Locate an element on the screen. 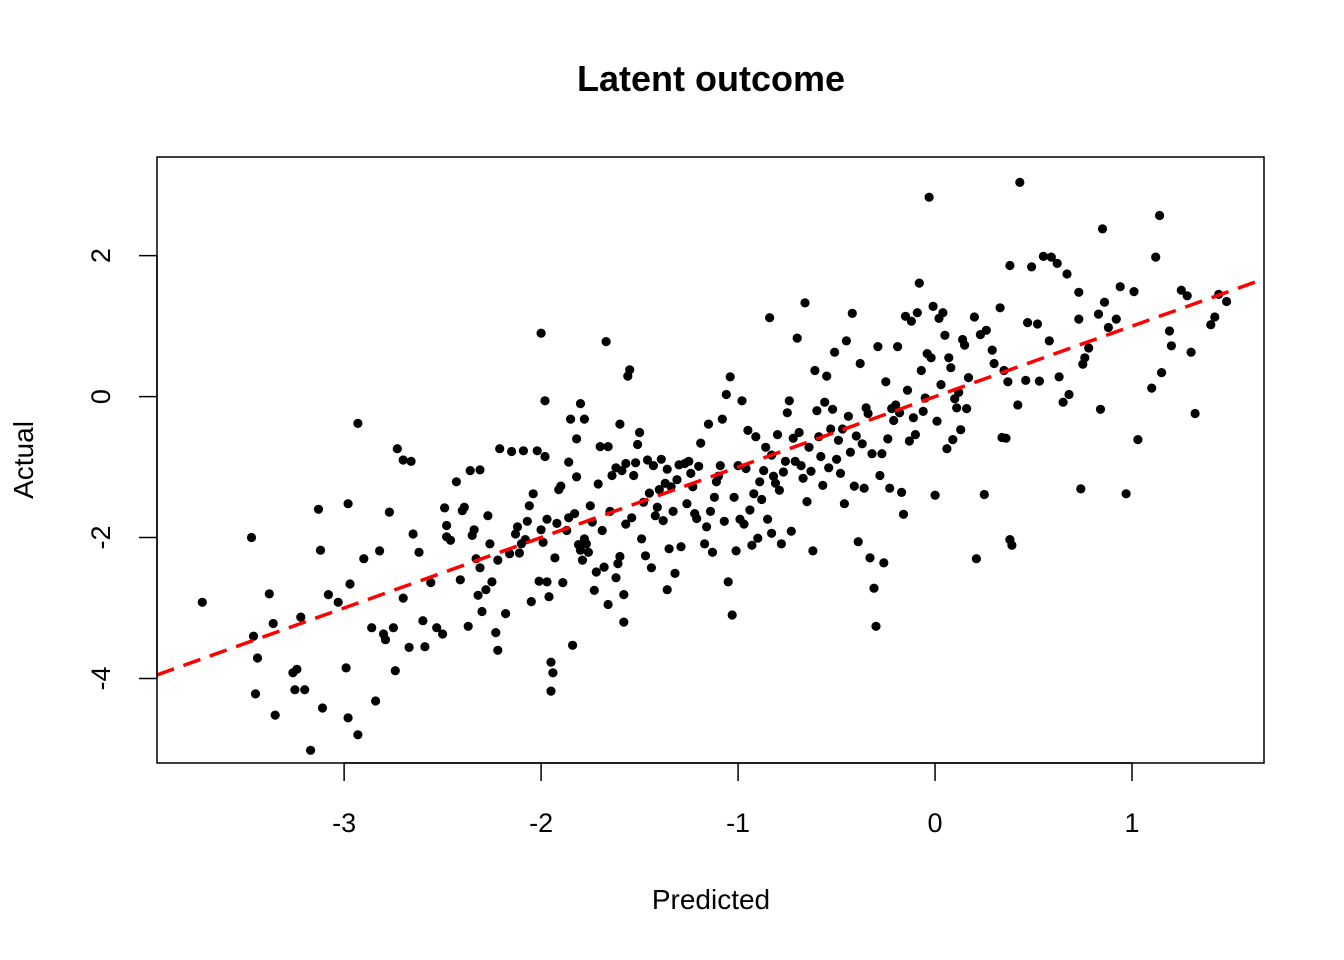 The image size is (1344, 960). x-tick-label: -2 is located at coordinates (541, 823).